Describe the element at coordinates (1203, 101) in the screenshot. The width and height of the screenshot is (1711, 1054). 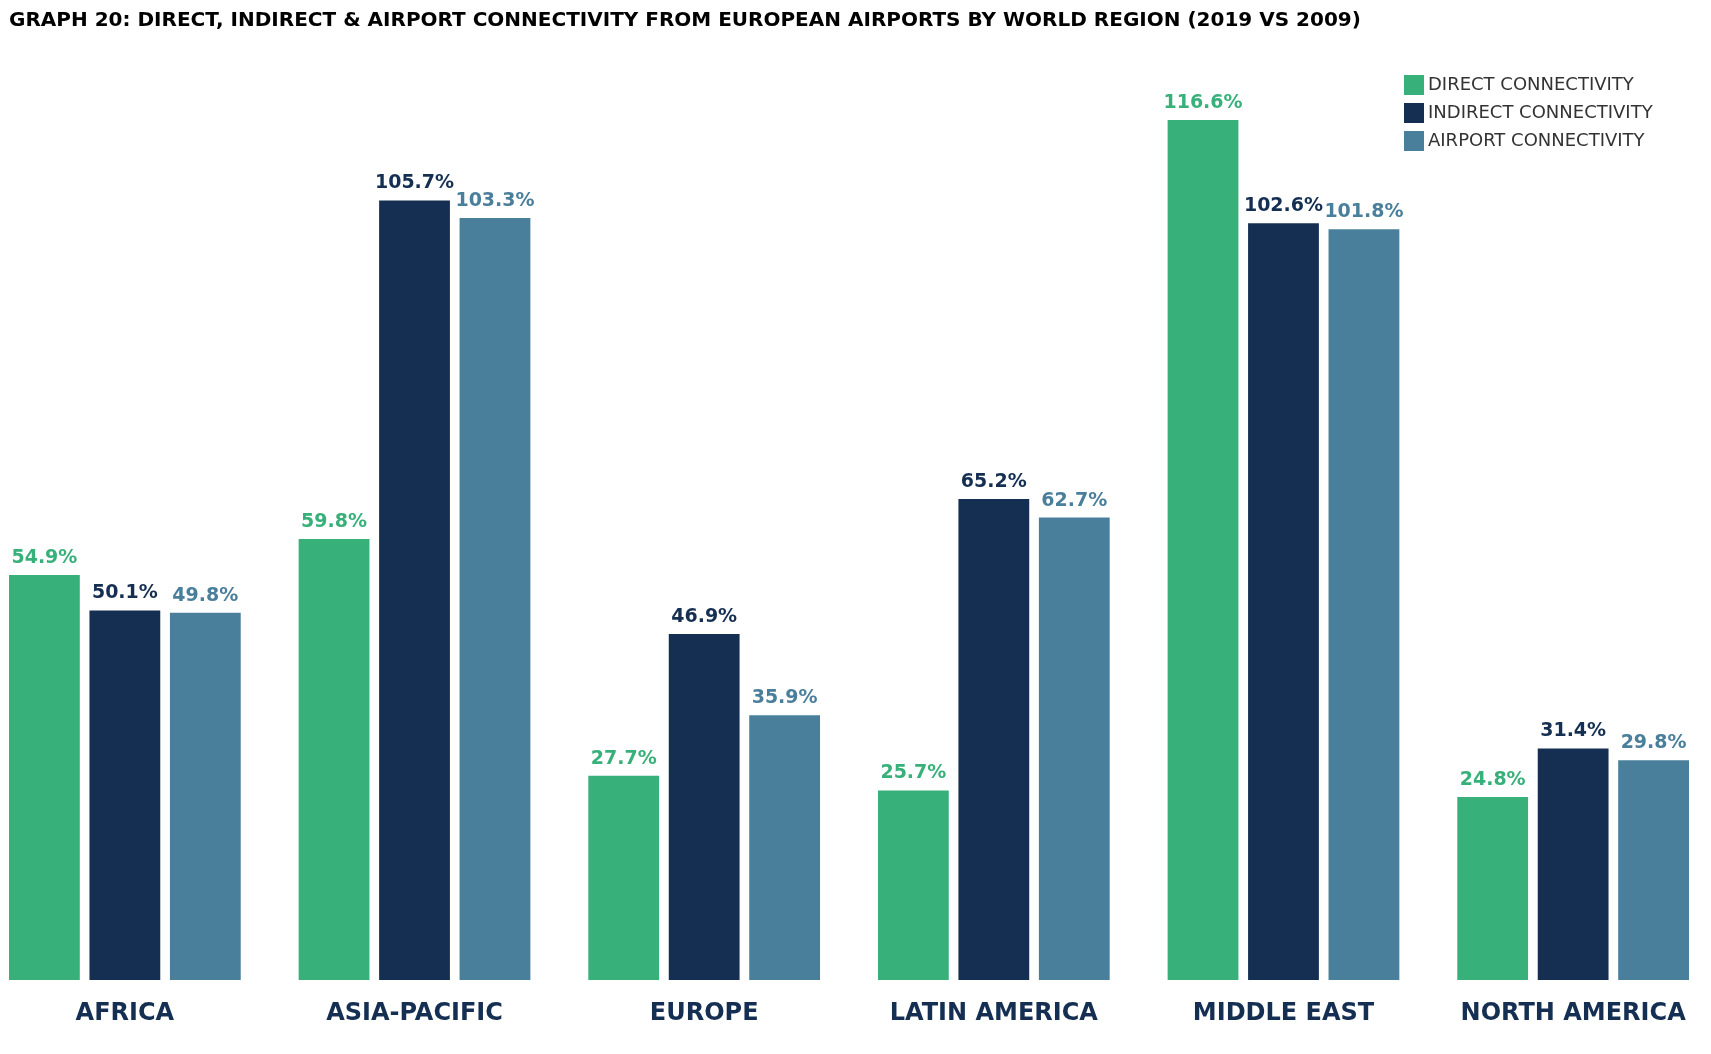
I see `data-label: 116.6%` at that location.